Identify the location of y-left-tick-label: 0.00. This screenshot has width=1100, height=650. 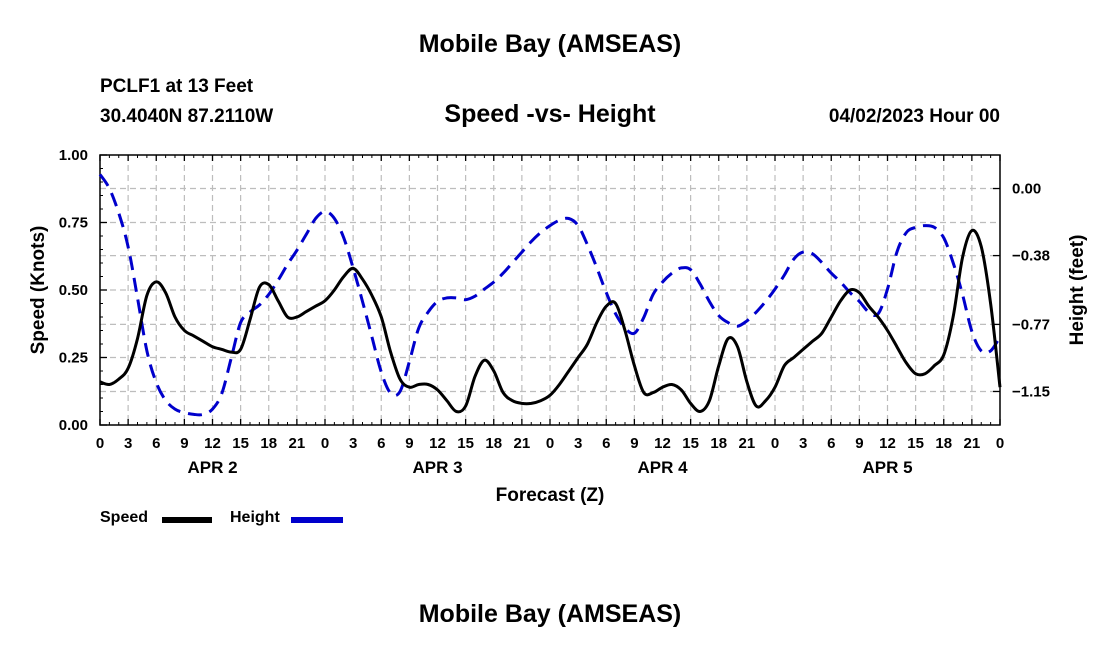
(73, 425).